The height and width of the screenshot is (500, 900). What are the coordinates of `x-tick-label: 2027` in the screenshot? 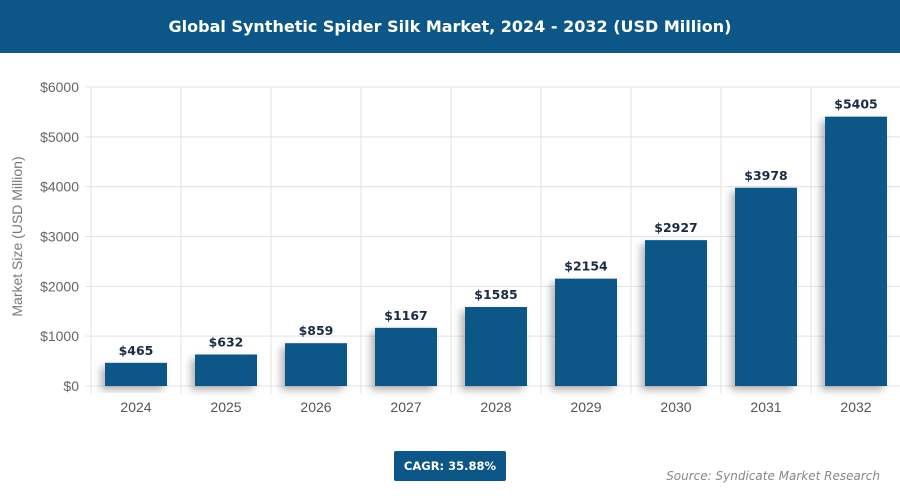 It's located at (405, 407).